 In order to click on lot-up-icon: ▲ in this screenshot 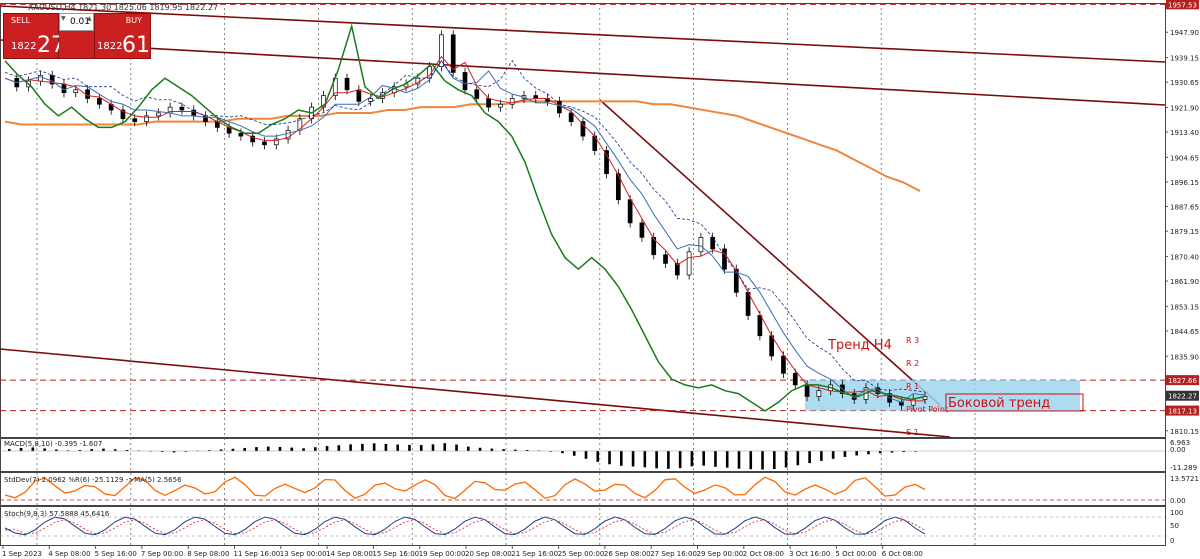, I will do `click(89, 18)`.